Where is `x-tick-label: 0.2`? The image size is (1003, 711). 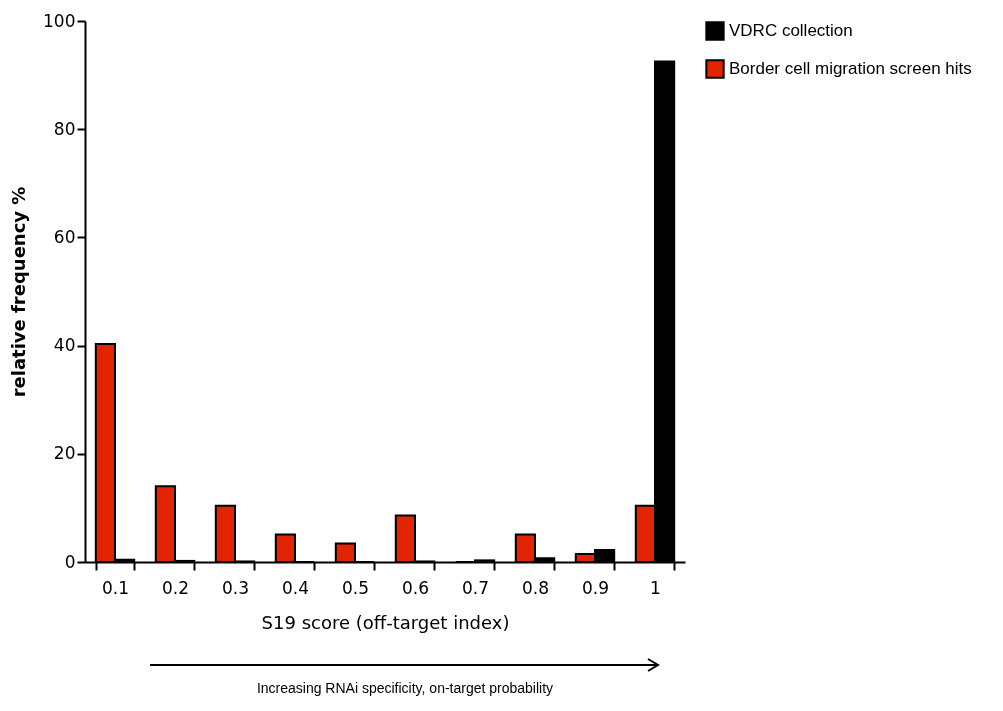 x-tick-label: 0.2 is located at coordinates (175, 587).